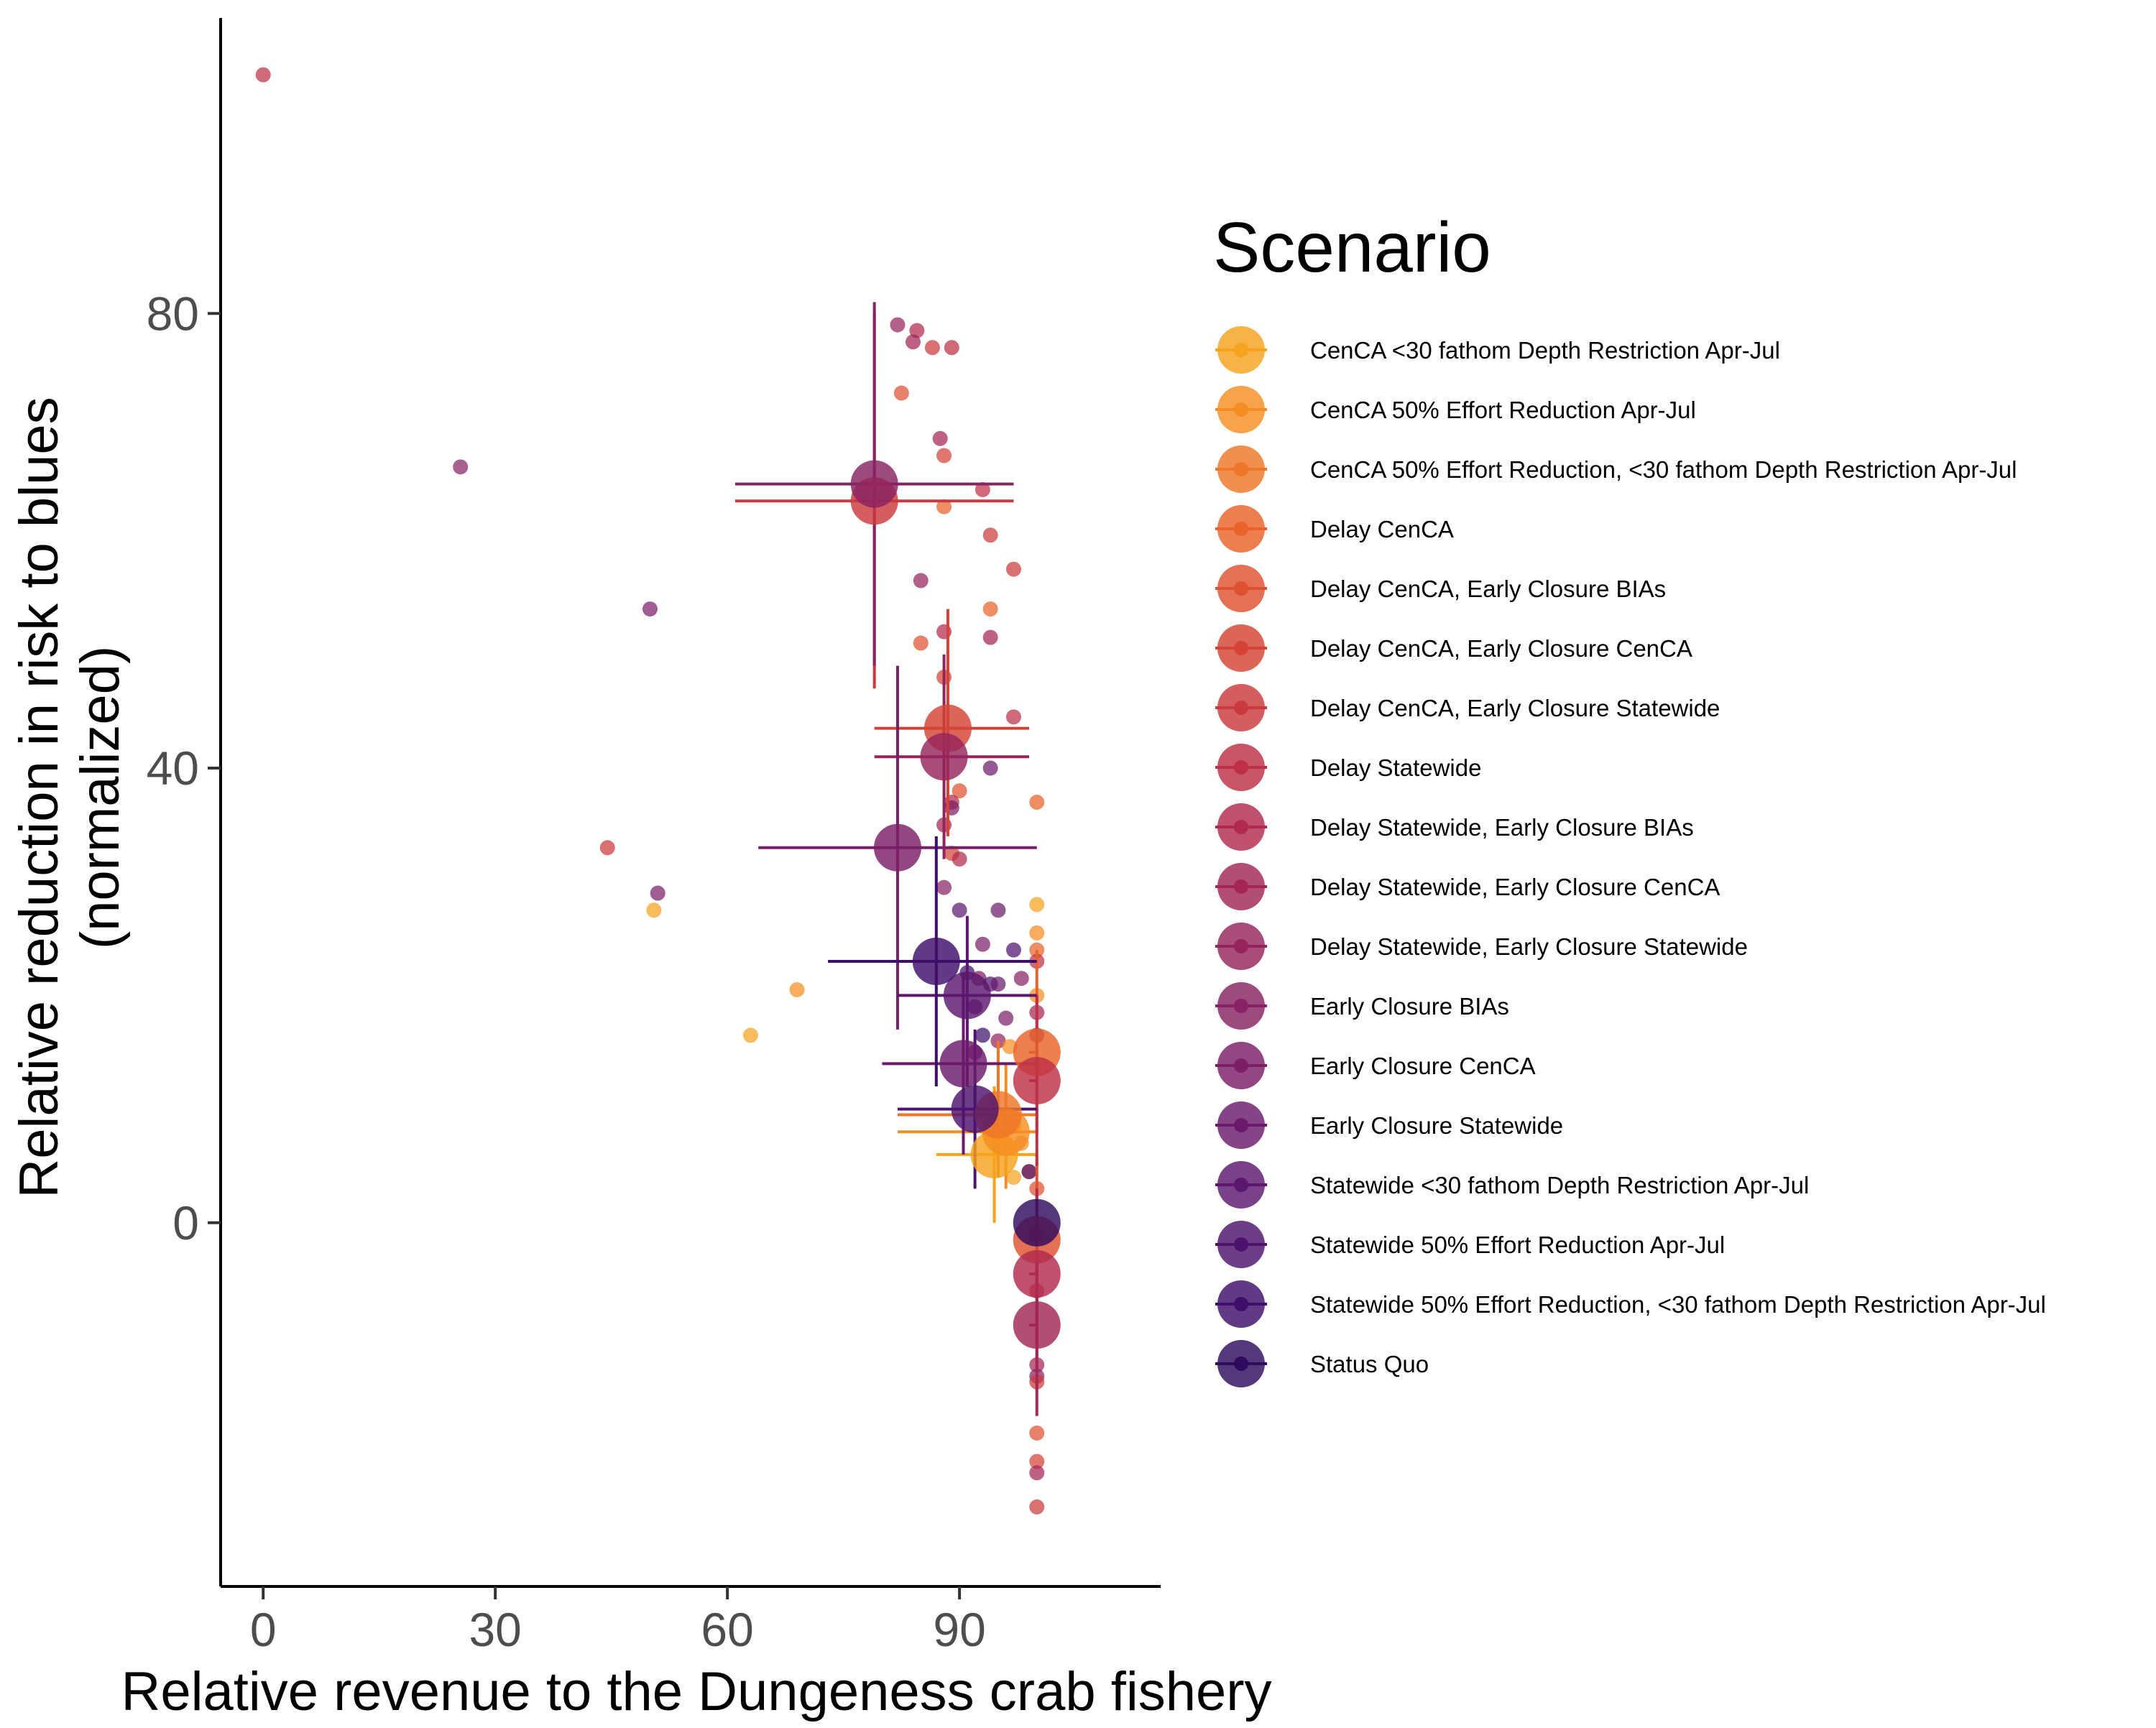 This screenshot has height=1728, width=2156. What do you see at coordinates (1503, 410) in the screenshot?
I see `legend-label: CenCA 50% Effort Reduction Apr-Jul` at bounding box center [1503, 410].